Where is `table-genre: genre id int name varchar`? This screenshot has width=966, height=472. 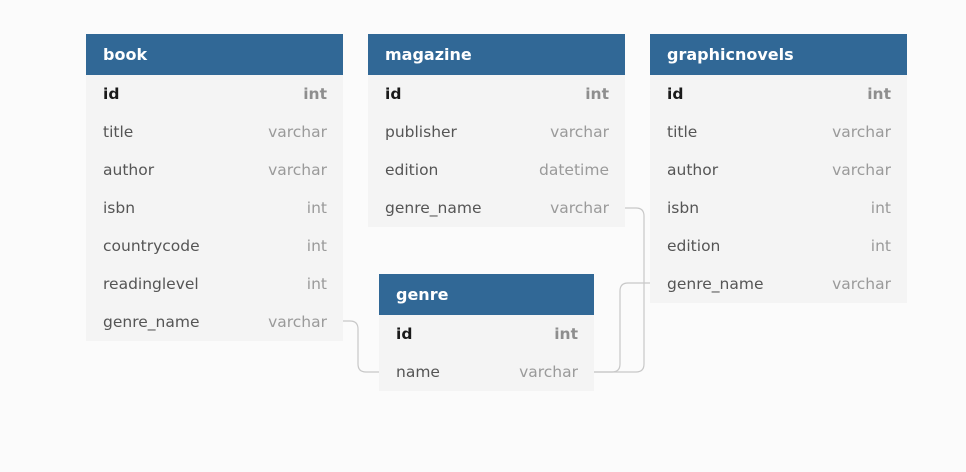 table-genre: genre id int name varchar is located at coordinates (486, 332).